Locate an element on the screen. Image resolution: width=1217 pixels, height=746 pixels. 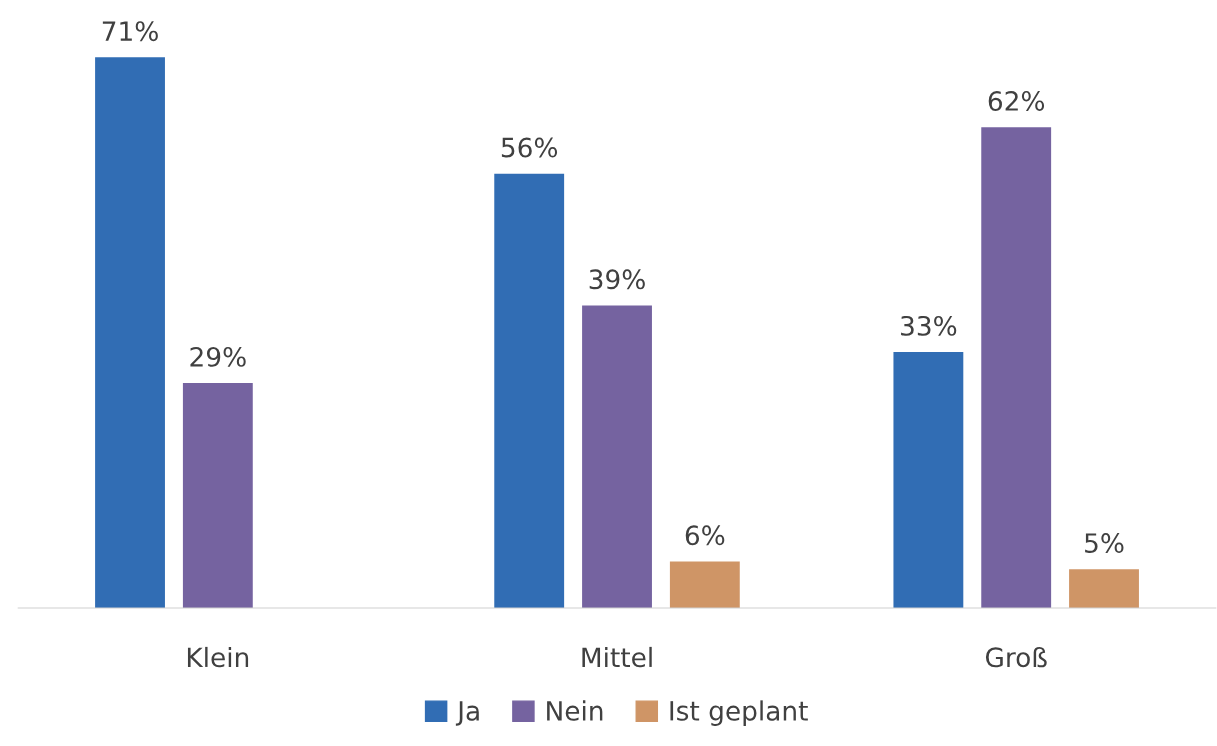
x-tick-label: Mittel is located at coordinates (617, 657).